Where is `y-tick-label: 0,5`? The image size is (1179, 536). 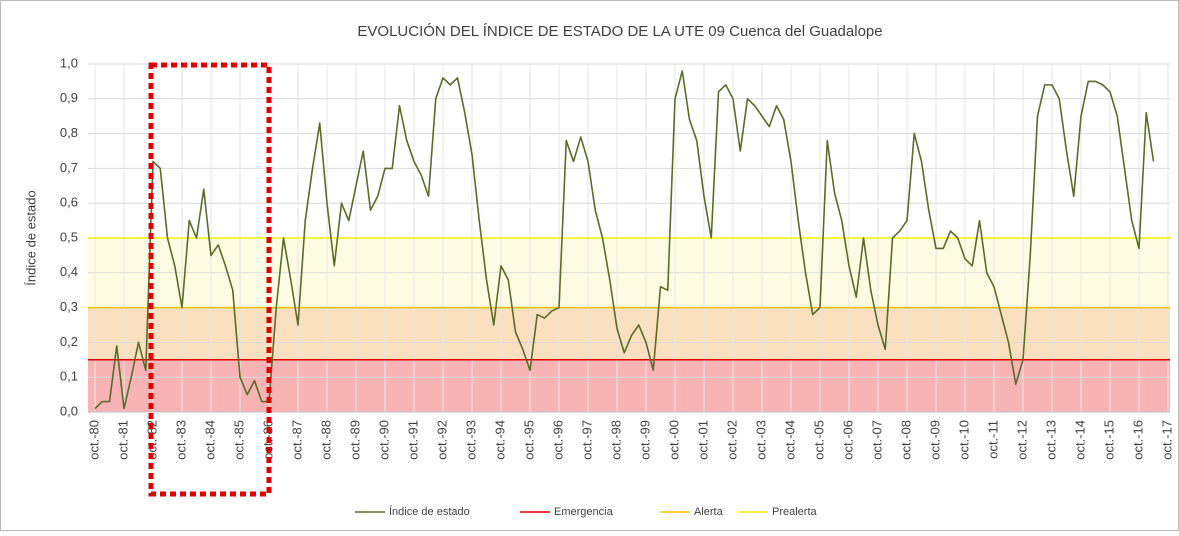 y-tick-label: 0,5 is located at coordinates (69, 236).